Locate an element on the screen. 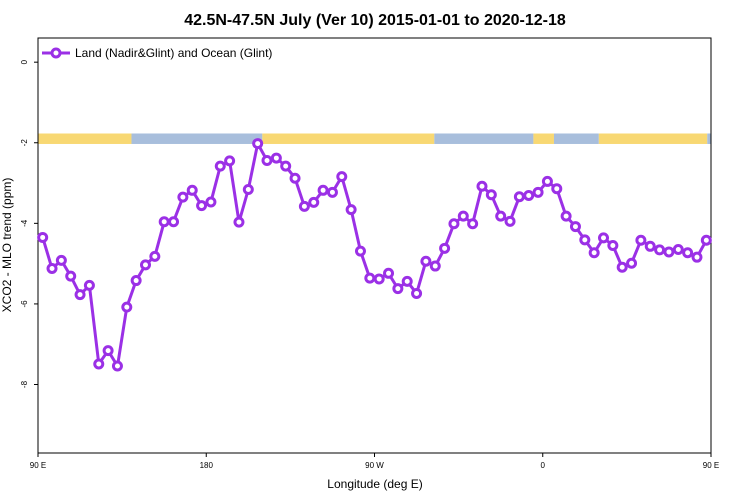  y-tick-label: -2 is located at coordinates (24, 143).